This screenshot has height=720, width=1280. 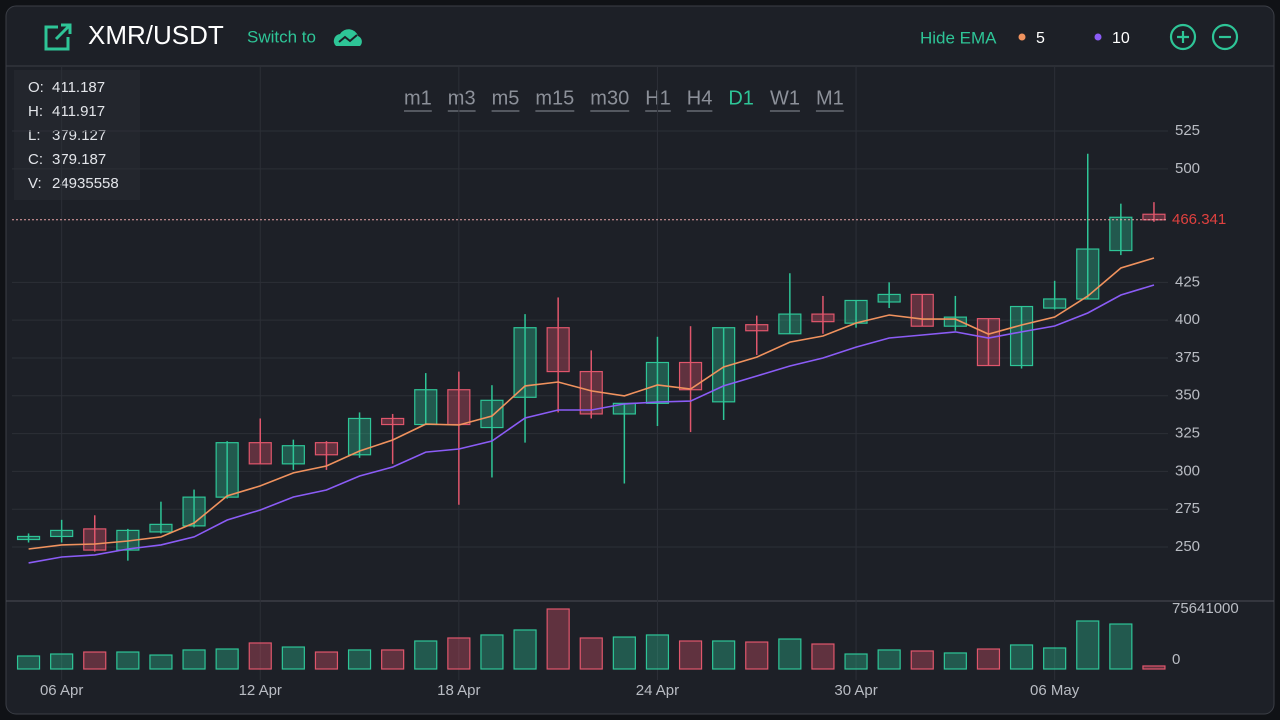 I want to click on timeframe-button: m1, so click(x=418, y=98).